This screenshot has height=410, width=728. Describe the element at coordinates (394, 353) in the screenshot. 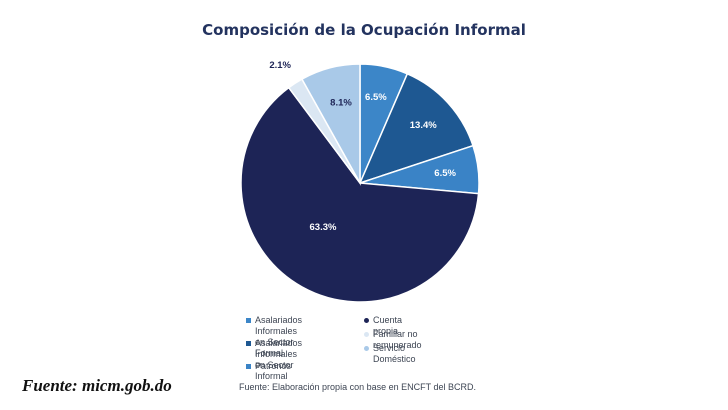

I see `legend-label: Servicio Doméstico` at that location.